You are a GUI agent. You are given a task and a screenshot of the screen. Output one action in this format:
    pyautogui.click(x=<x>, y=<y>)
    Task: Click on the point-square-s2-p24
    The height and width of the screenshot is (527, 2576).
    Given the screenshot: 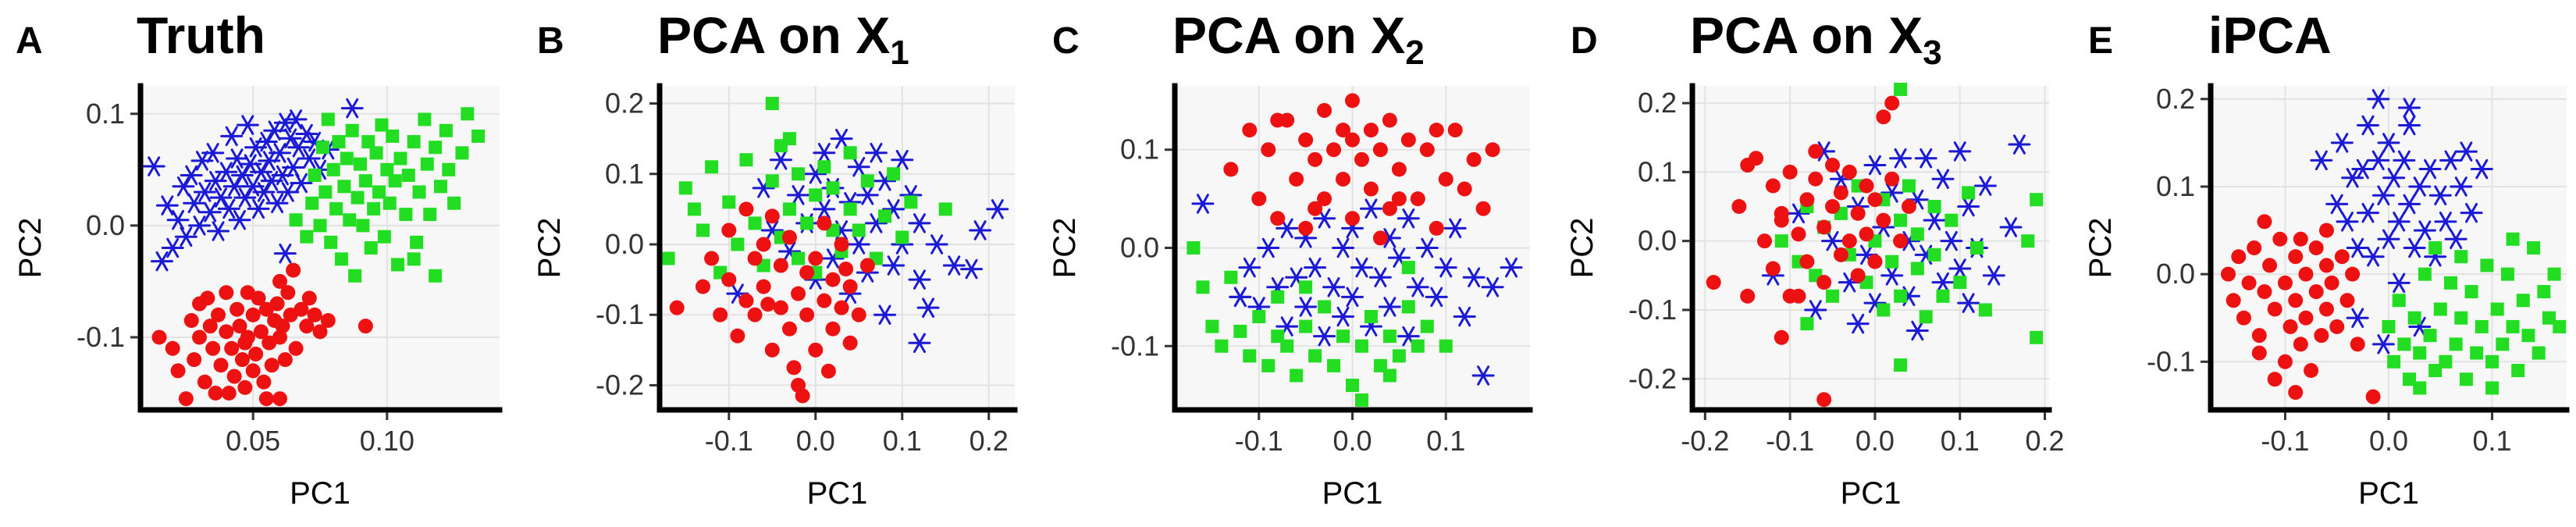 What is the action you would take?
    pyautogui.click(x=1960, y=283)
    